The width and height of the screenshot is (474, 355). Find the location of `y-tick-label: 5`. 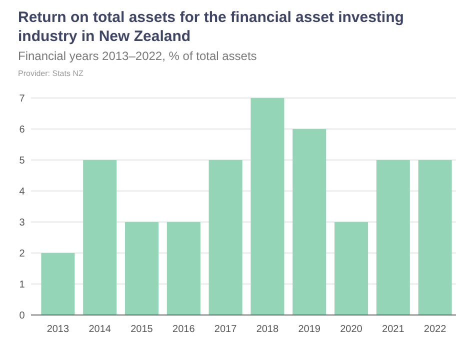

y-tick-label: 5 is located at coordinates (22, 161).